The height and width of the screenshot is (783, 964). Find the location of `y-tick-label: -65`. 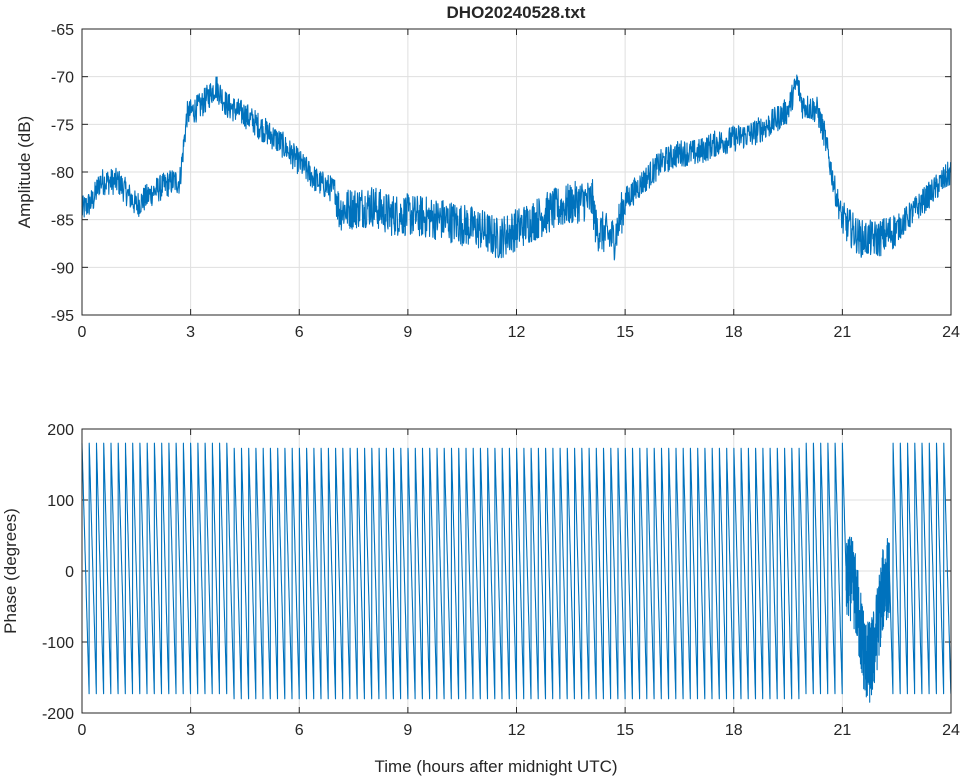

y-tick-label: -65 is located at coordinates (62, 30).